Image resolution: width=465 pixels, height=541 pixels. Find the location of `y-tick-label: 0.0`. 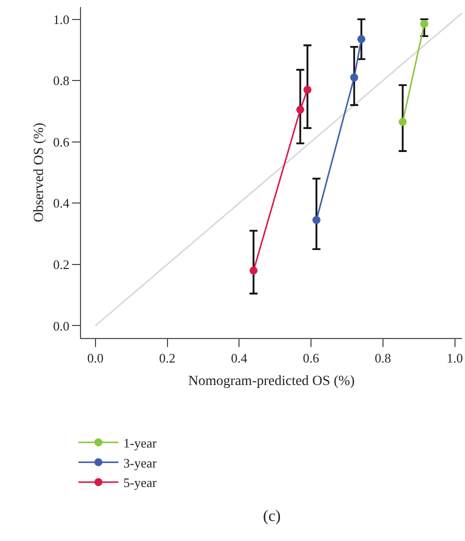

y-tick-label: 0.0 is located at coordinates (61, 326).